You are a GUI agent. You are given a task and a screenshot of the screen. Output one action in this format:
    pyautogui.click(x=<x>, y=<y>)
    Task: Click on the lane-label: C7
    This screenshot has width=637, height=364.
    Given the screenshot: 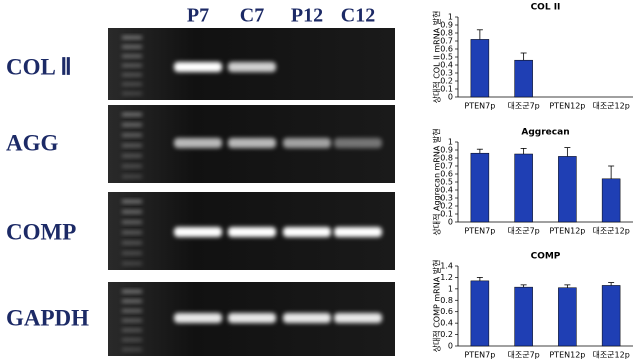 What is the action you would take?
    pyautogui.click(x=252, y=16)
    